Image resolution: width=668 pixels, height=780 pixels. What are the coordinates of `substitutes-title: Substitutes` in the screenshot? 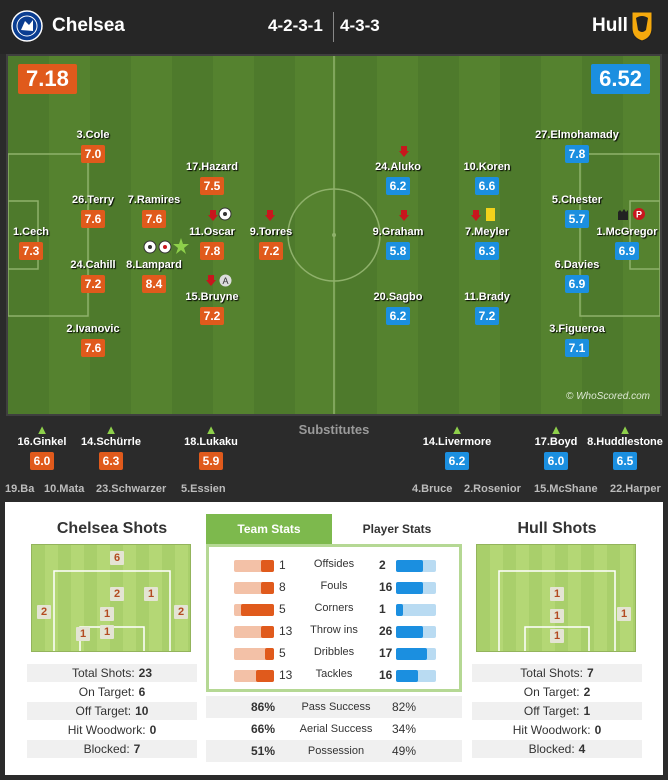 It's located at (334, 429).